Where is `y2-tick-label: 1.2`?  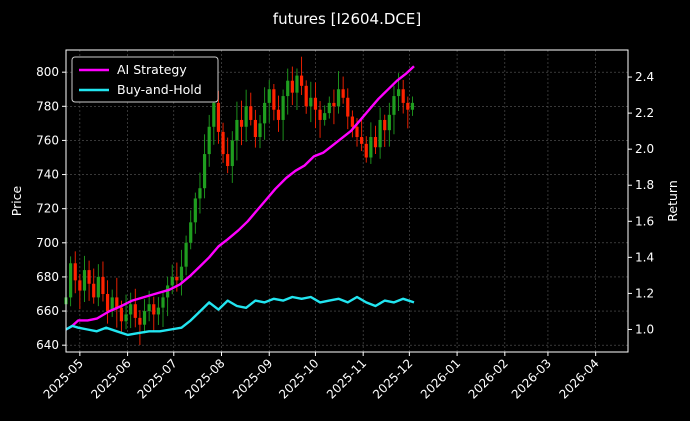
y2-tick-label: 1.2 is located at coordinates (644, 293).